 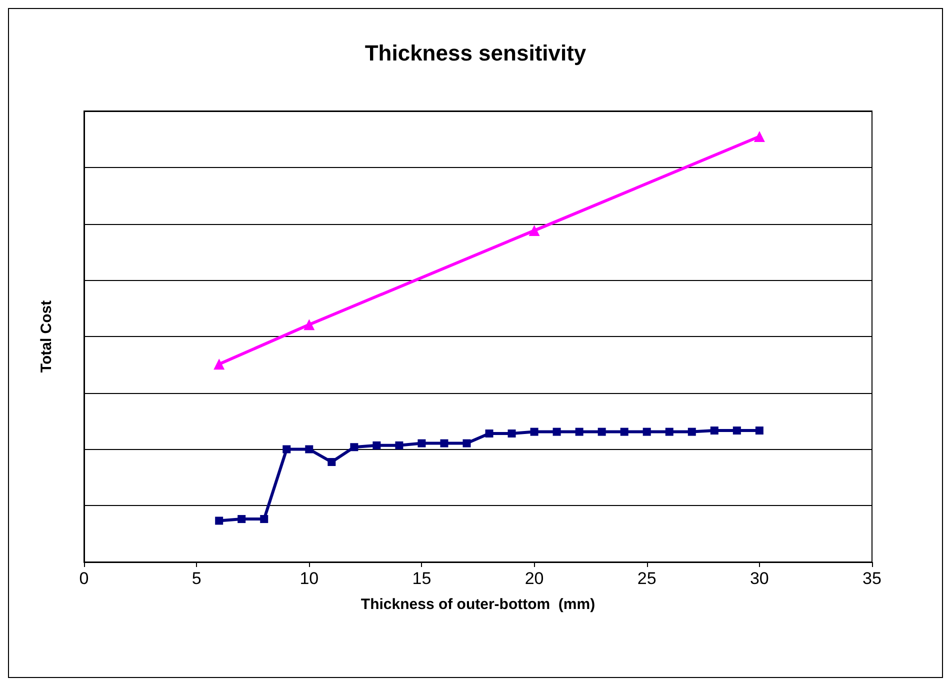 I want to click on x-tick-label: 0, so click(x=84, y=578).